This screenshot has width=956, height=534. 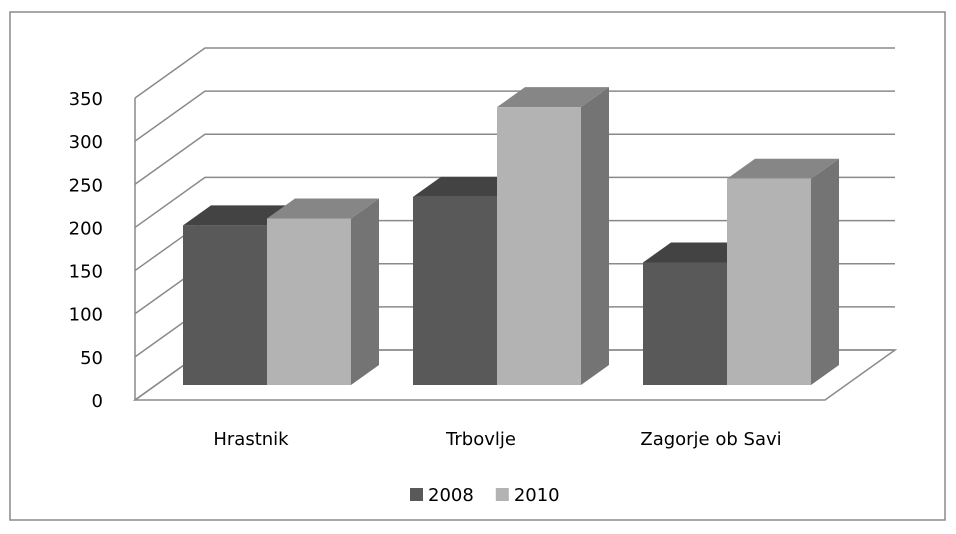 What do you see at coordinates (86, 228) in the screenshot?
I see `y-tick-label: 200` at bounding box center [86, 228].